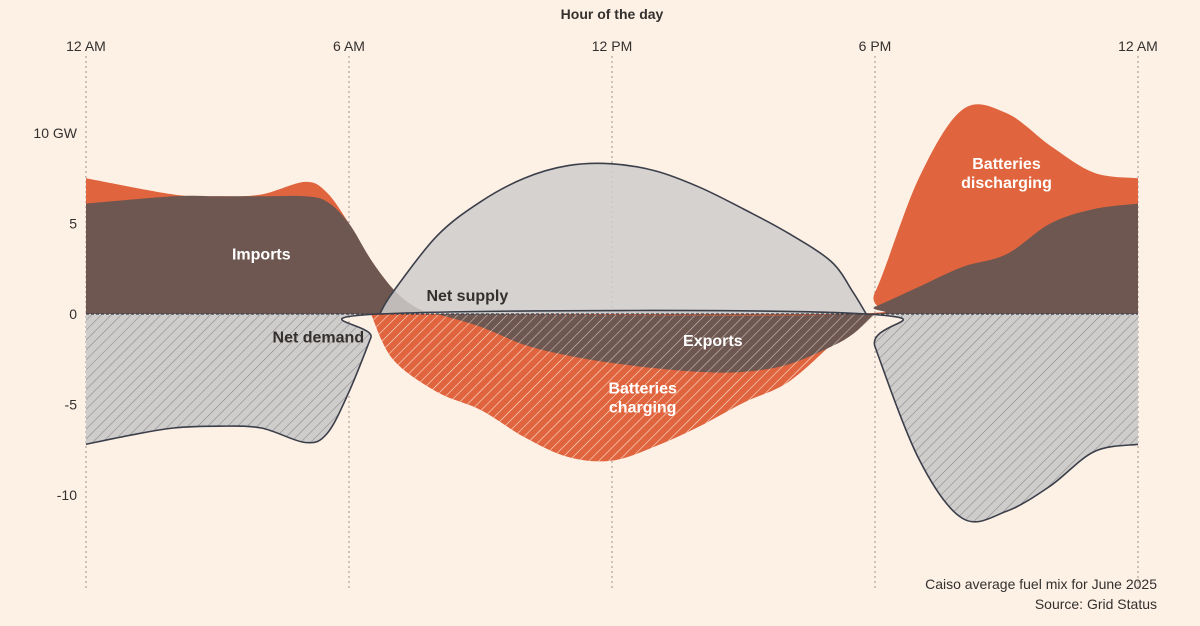  What do you see at coordinates (73, 314) in the screenshot?
I see `y-tick-label: 0` at bounding box center [73, 314].